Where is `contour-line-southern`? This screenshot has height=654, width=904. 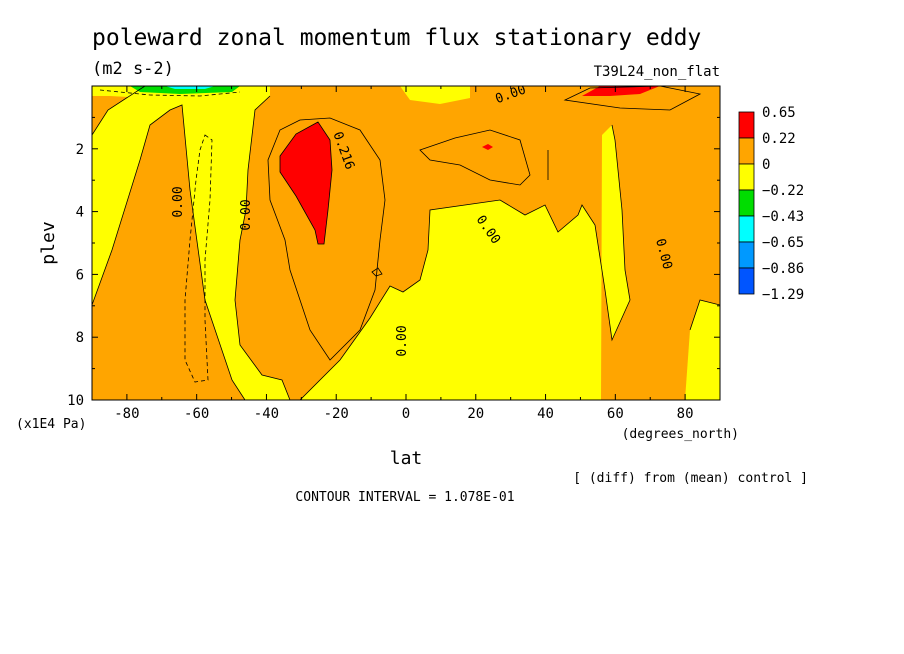
contour-line-southern is located at coordinates (119, 111).